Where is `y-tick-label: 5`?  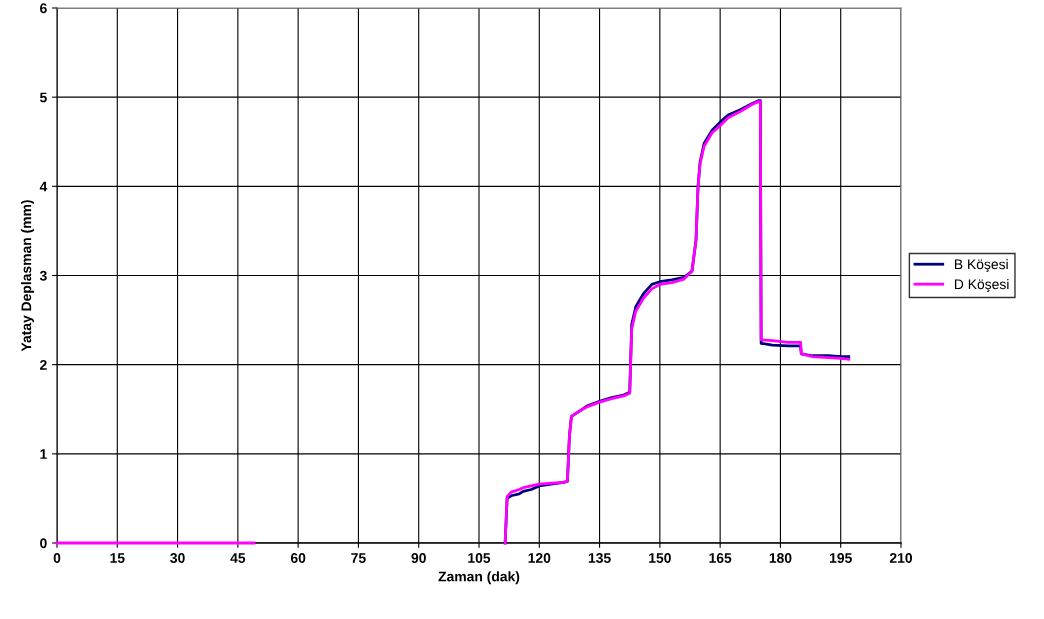
y-tick-label: 5 is located at coordinates (43, 97).